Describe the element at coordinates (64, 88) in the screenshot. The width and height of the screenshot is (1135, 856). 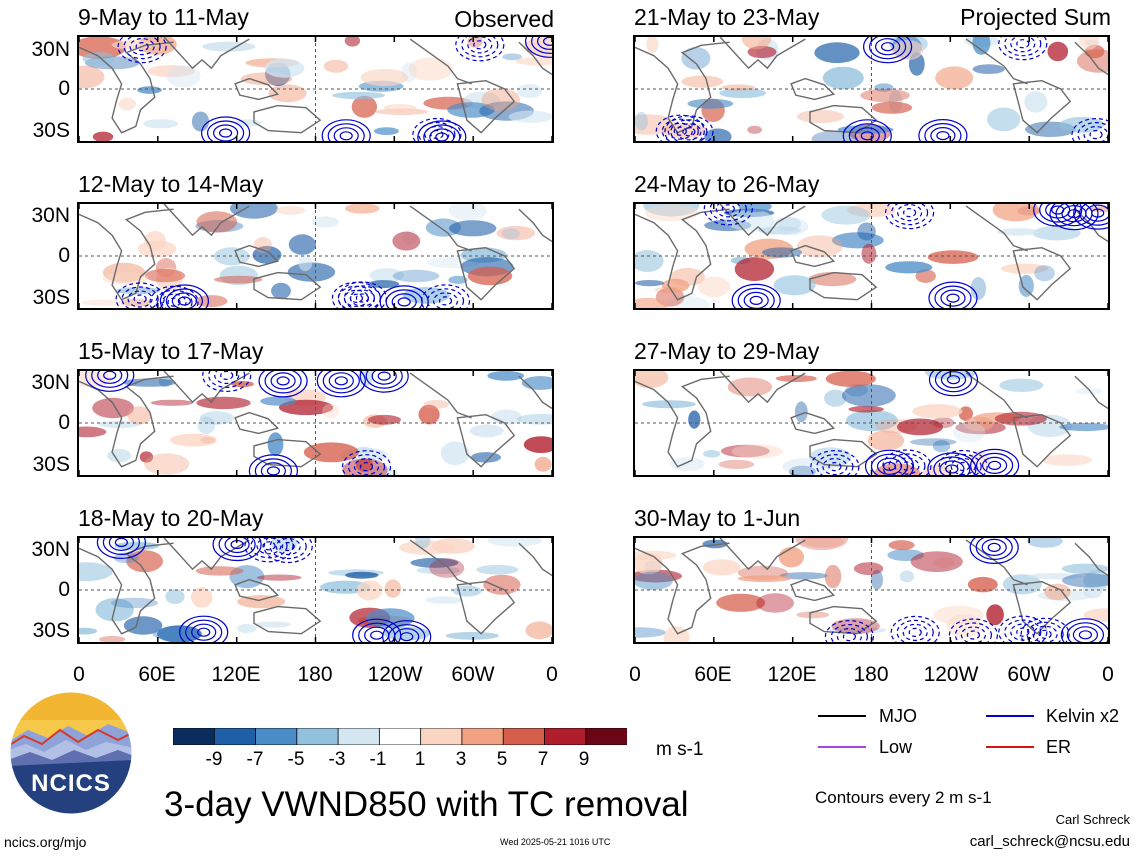
I see `lat-label-0-row1: 0` at that location.